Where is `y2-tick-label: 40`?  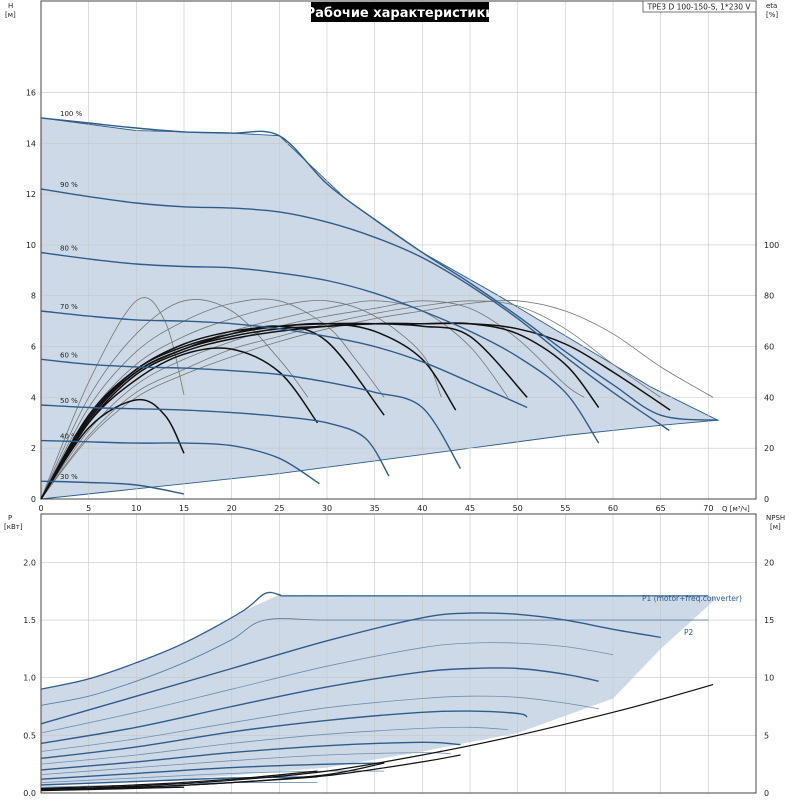
y2-tick-label: 40 is located at coordinates (769, 397).